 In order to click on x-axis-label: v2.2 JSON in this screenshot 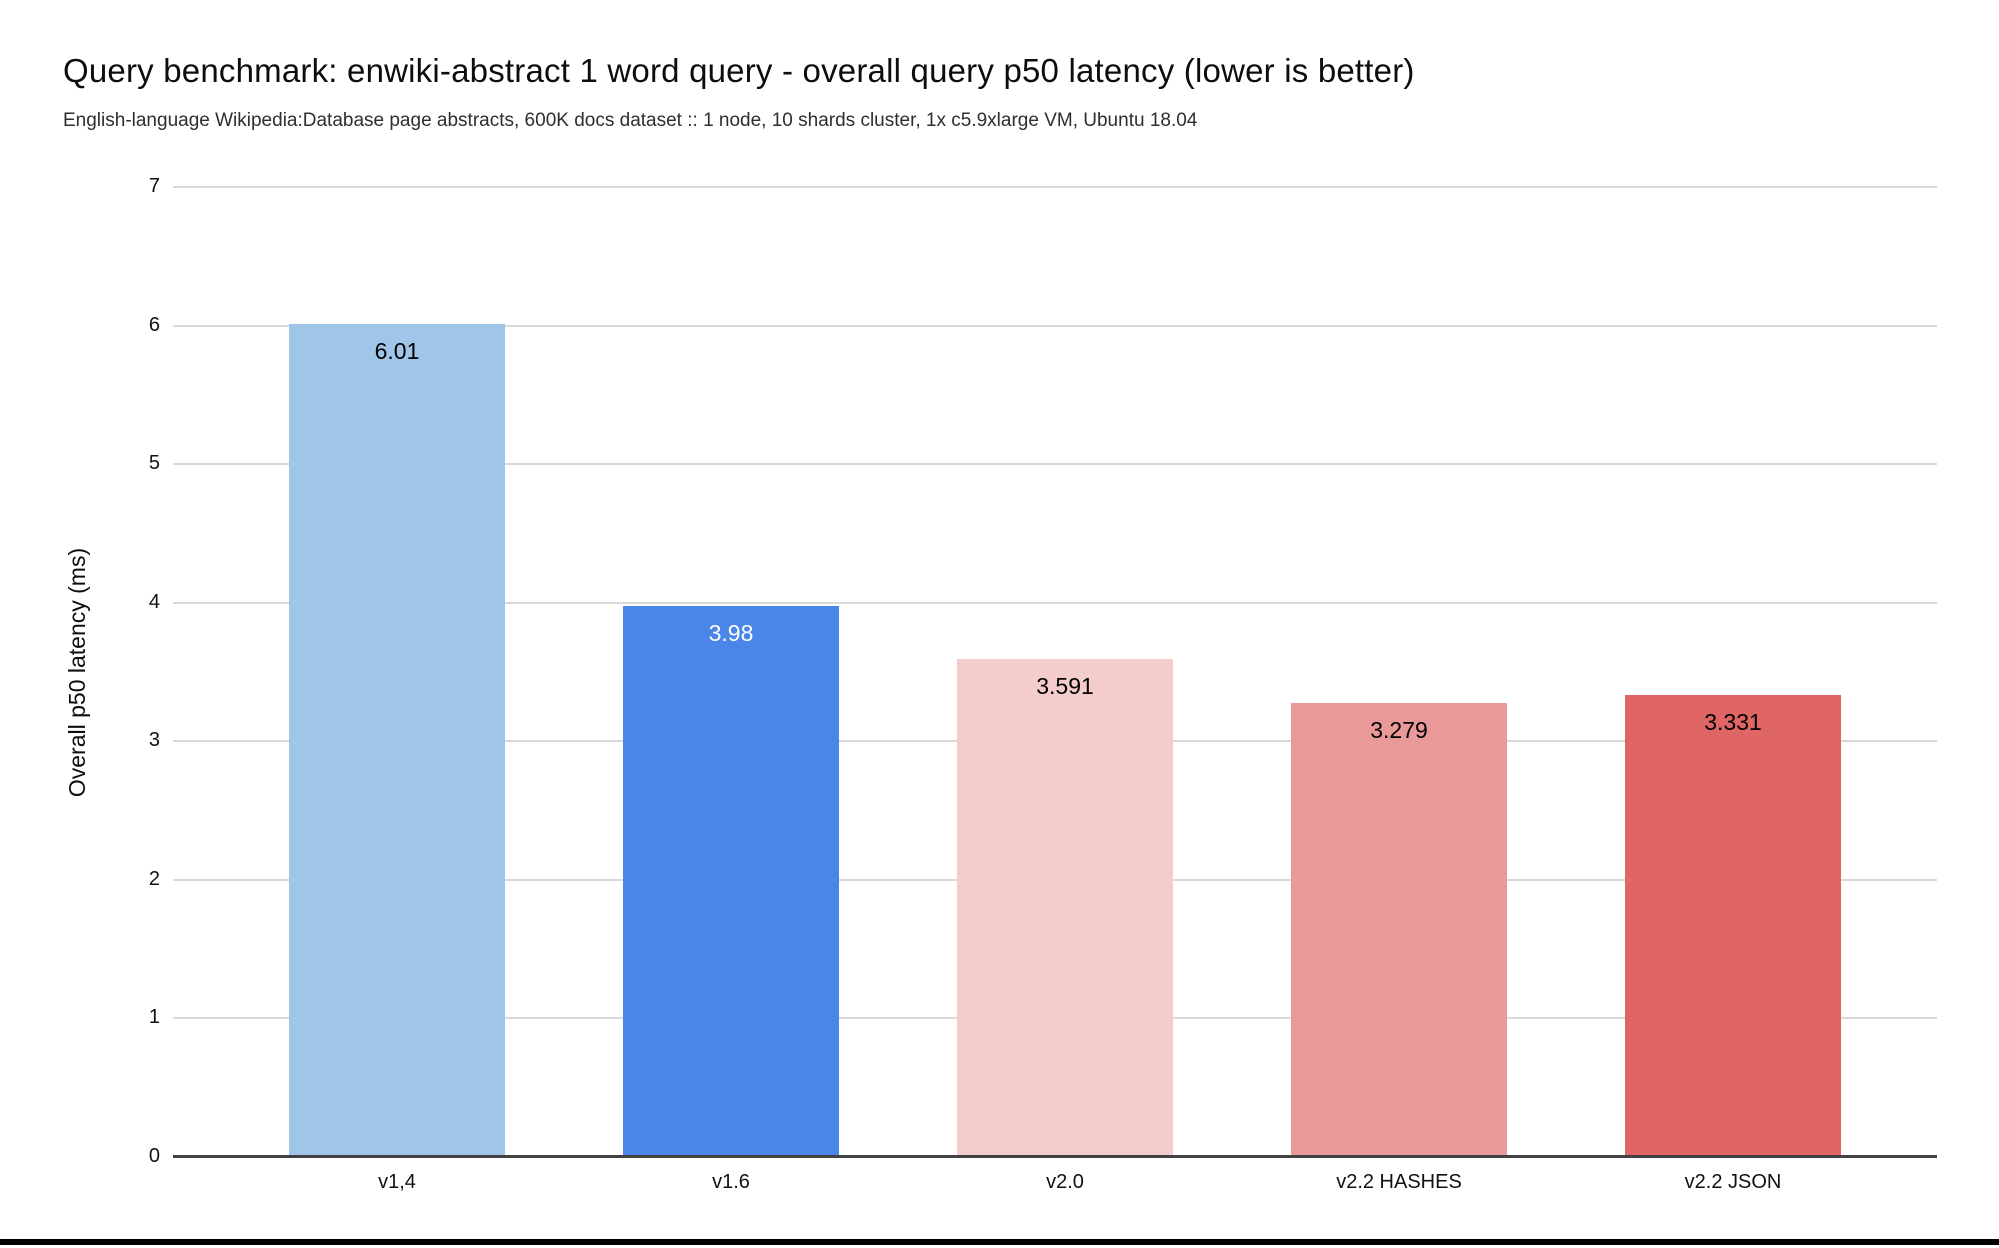, I will do `click(1733, 1182)`.